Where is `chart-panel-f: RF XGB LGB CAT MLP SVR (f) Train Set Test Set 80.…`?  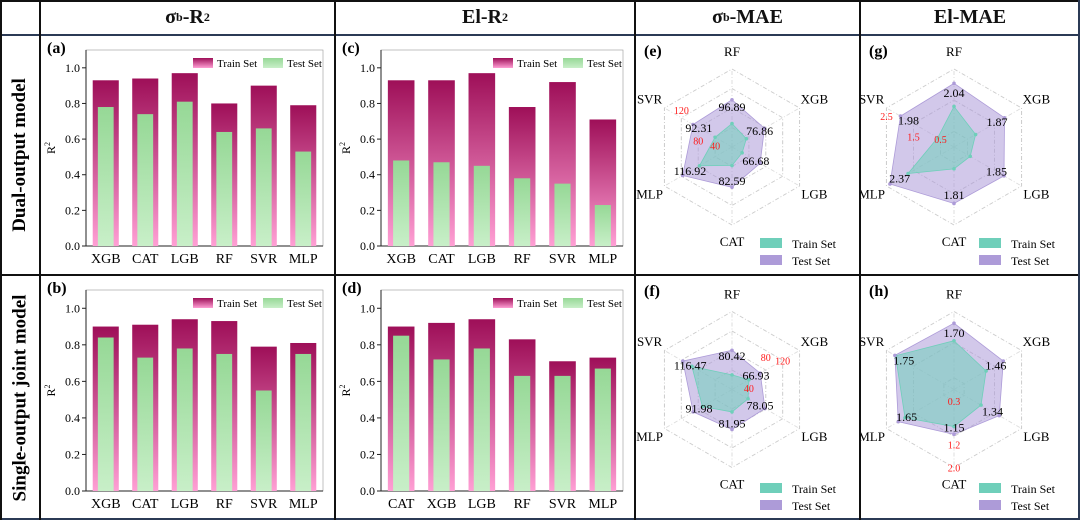 chart-panel-f: RF XGB LGB CAT MLP SVR (f) Train Set Test Set 80.… is located at coordinates (748, 397).